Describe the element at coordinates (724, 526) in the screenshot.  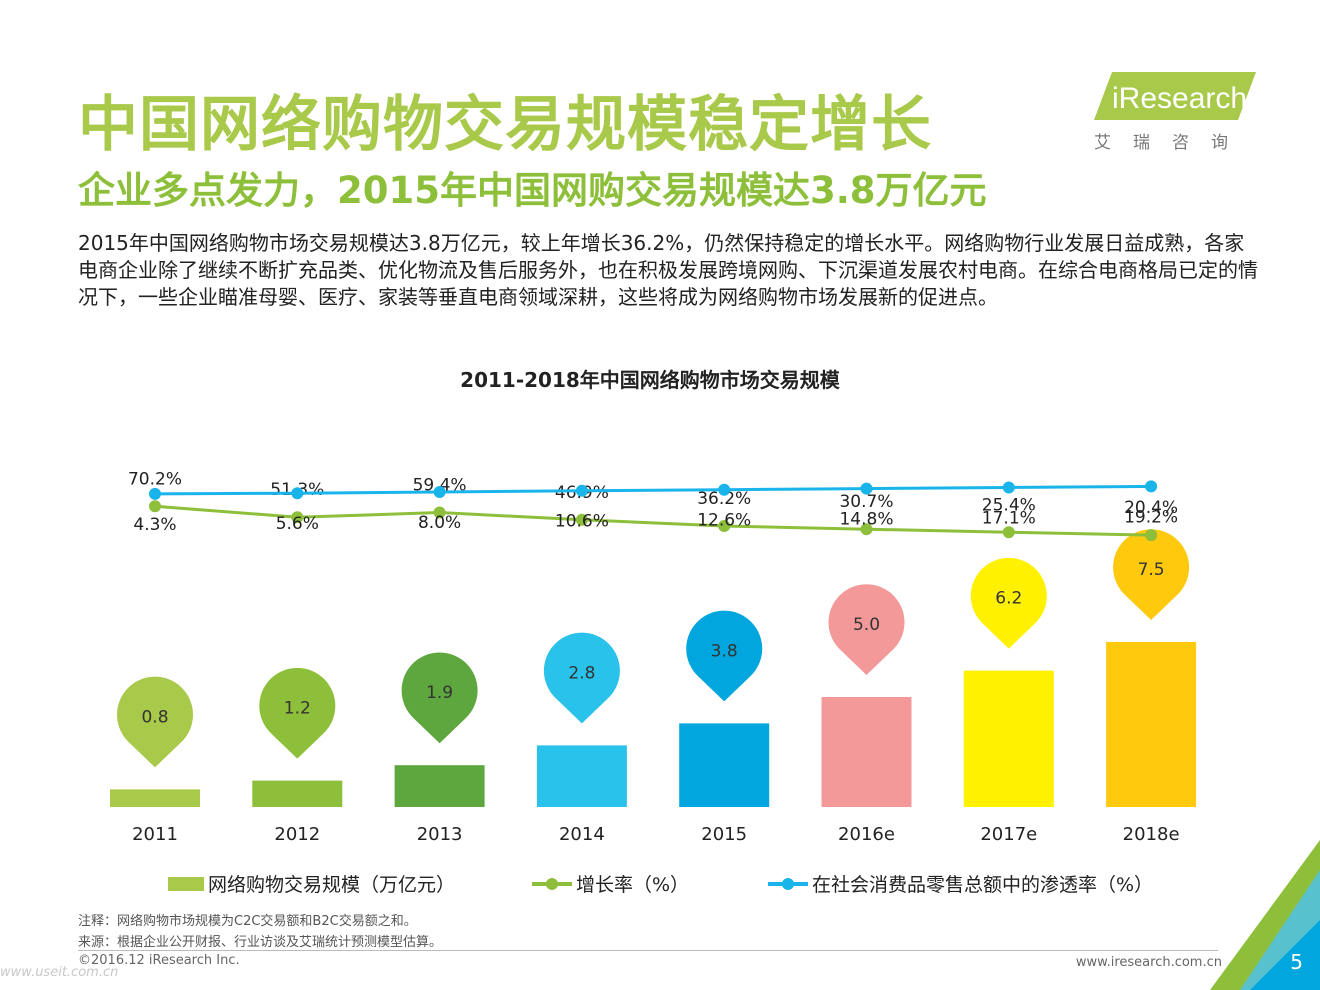
I see `growth-point-2015` at that location.